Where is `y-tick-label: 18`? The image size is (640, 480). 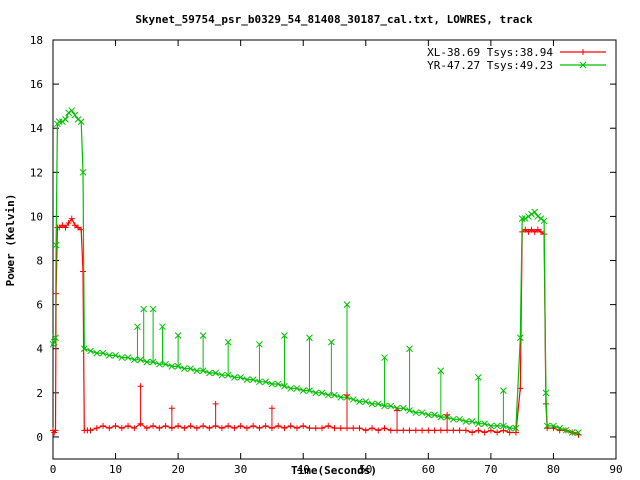 y-tick-label: 18 is located at coordinates (36, 40).